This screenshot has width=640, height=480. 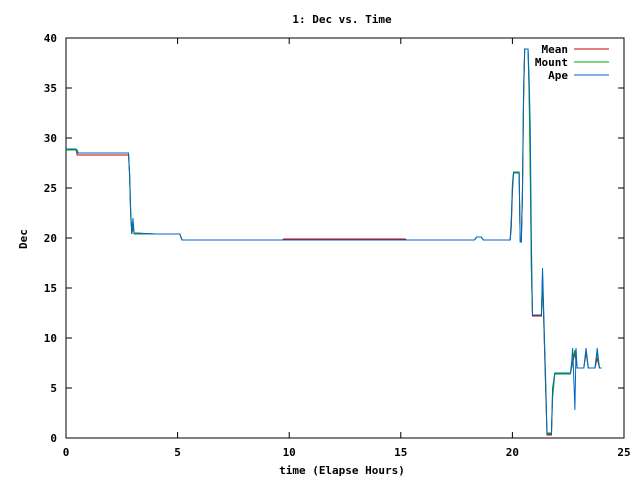 What do you see at coordinates (342, 19) in the screenshot?
I see `chart-title: 1: Dec vs. Time` at bounding box center [342, 19].